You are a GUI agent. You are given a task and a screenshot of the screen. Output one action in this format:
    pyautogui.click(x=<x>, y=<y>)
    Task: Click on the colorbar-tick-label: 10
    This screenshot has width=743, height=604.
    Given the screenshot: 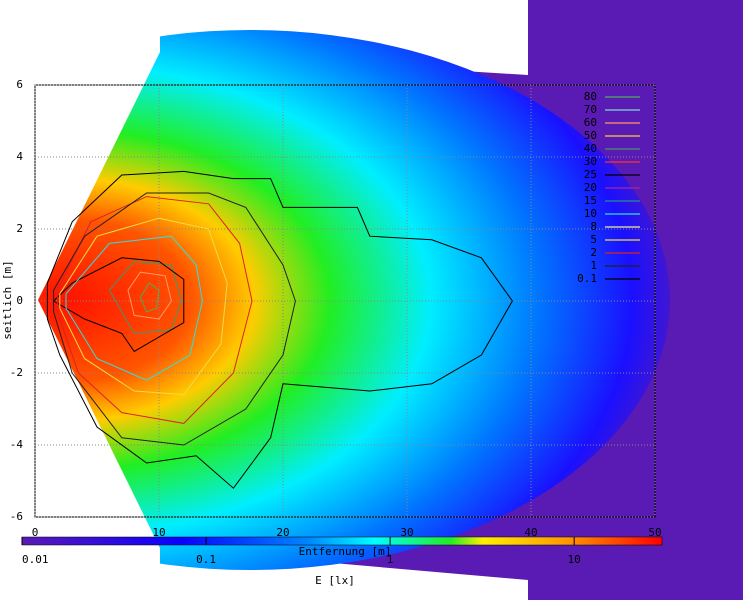 What is the action you would take?
    pyautogui.click(x=574, y=559)
    